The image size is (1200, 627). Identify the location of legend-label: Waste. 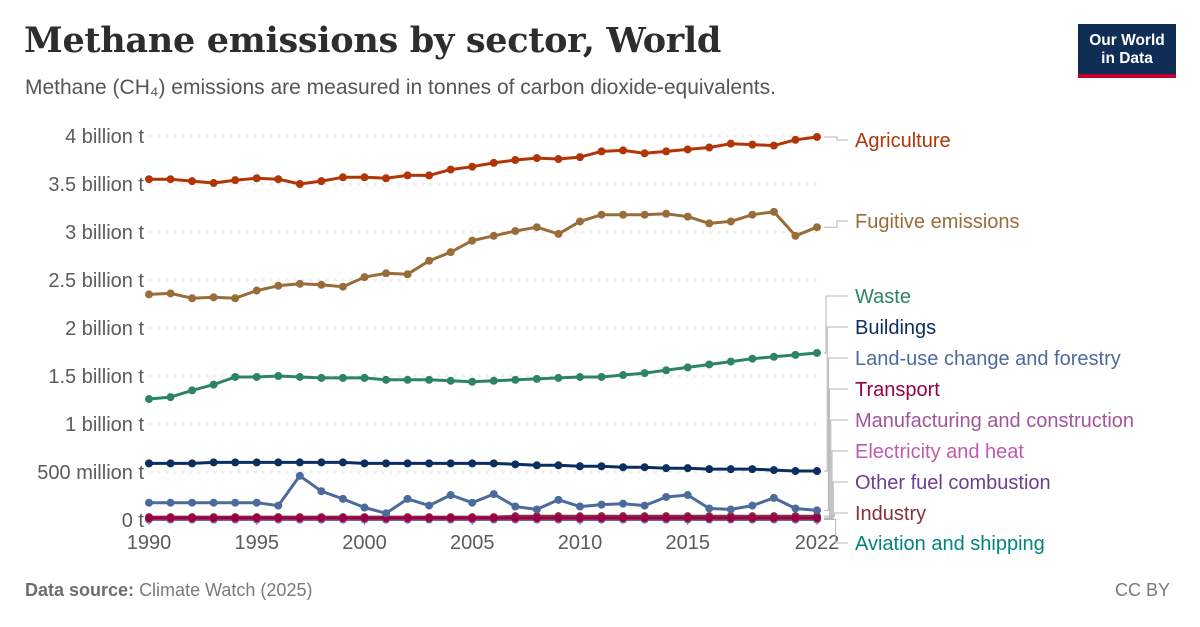
(883, 297).